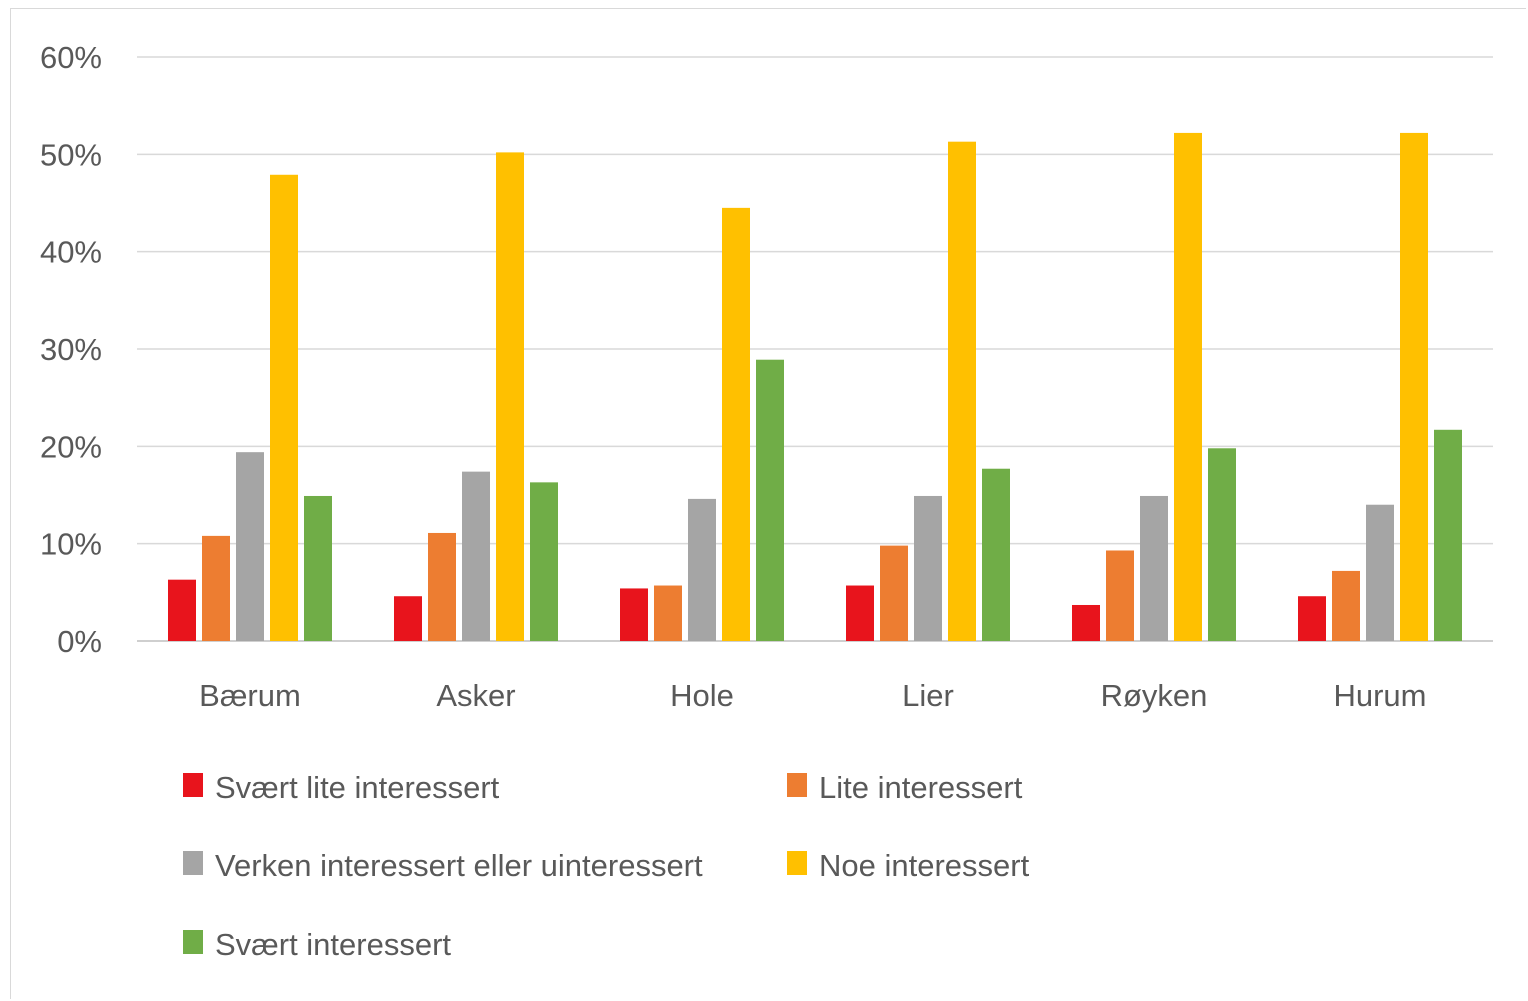 This screenshot has height=1001, width=1528. I want to click on x-tick-label: Asker, so click(475, 695).